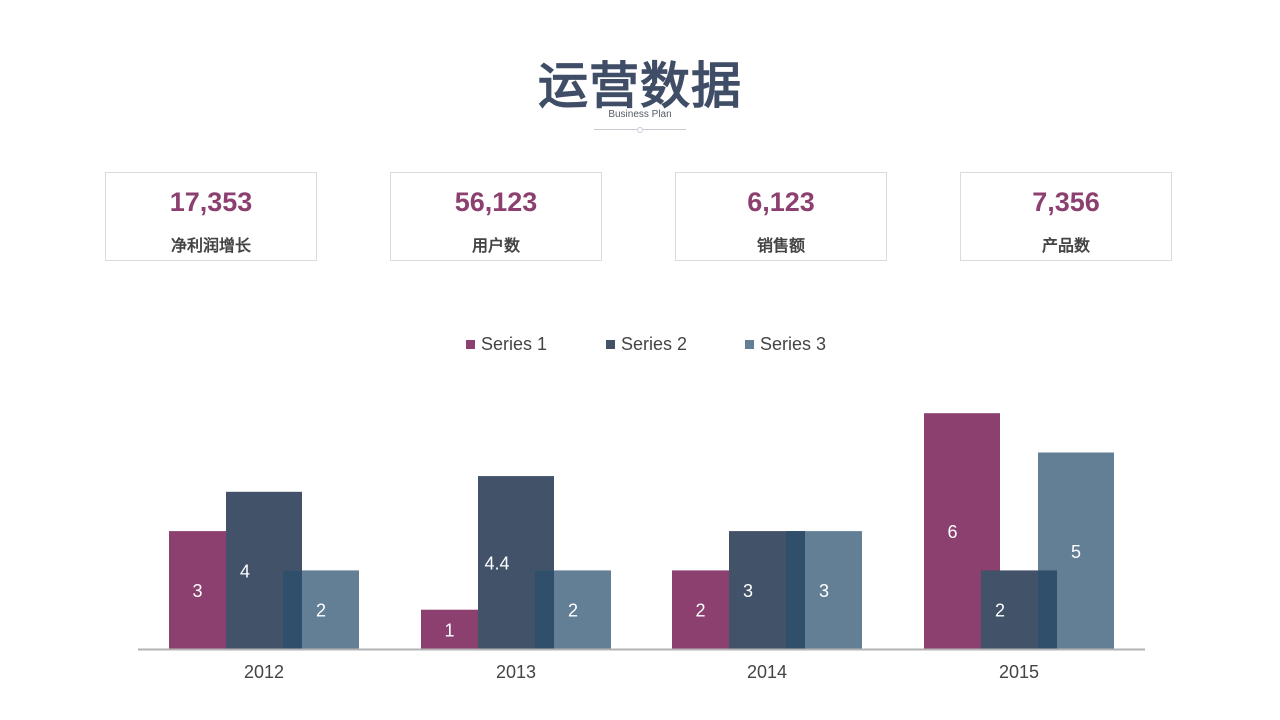  I want to click on chart-legend: Series 1 Series 2 Series 3, so click(640, 344).